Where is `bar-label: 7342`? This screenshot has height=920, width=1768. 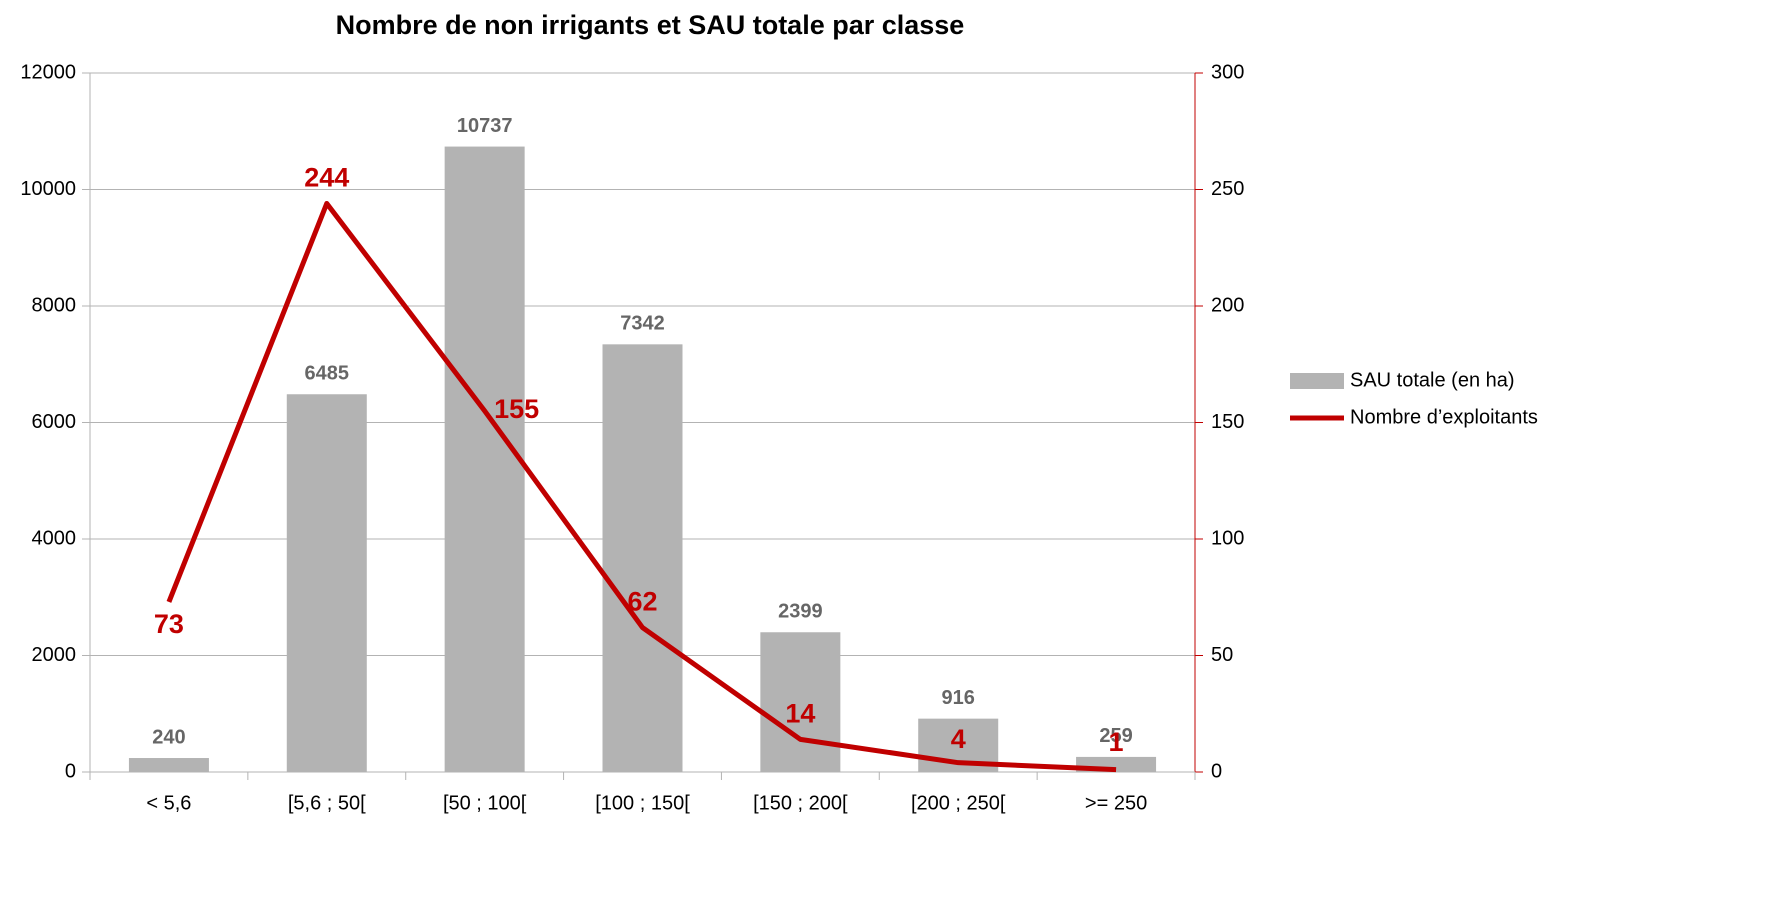 bar-label: 7342 is located at coordinates (642, 324).